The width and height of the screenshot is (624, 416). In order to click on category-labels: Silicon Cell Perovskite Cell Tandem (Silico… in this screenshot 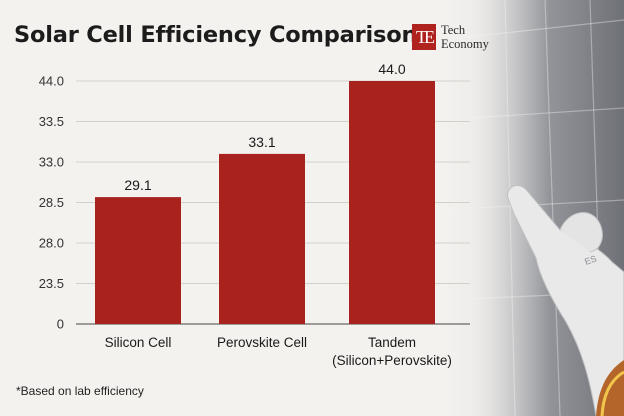, I will do `click(278, 351)`.